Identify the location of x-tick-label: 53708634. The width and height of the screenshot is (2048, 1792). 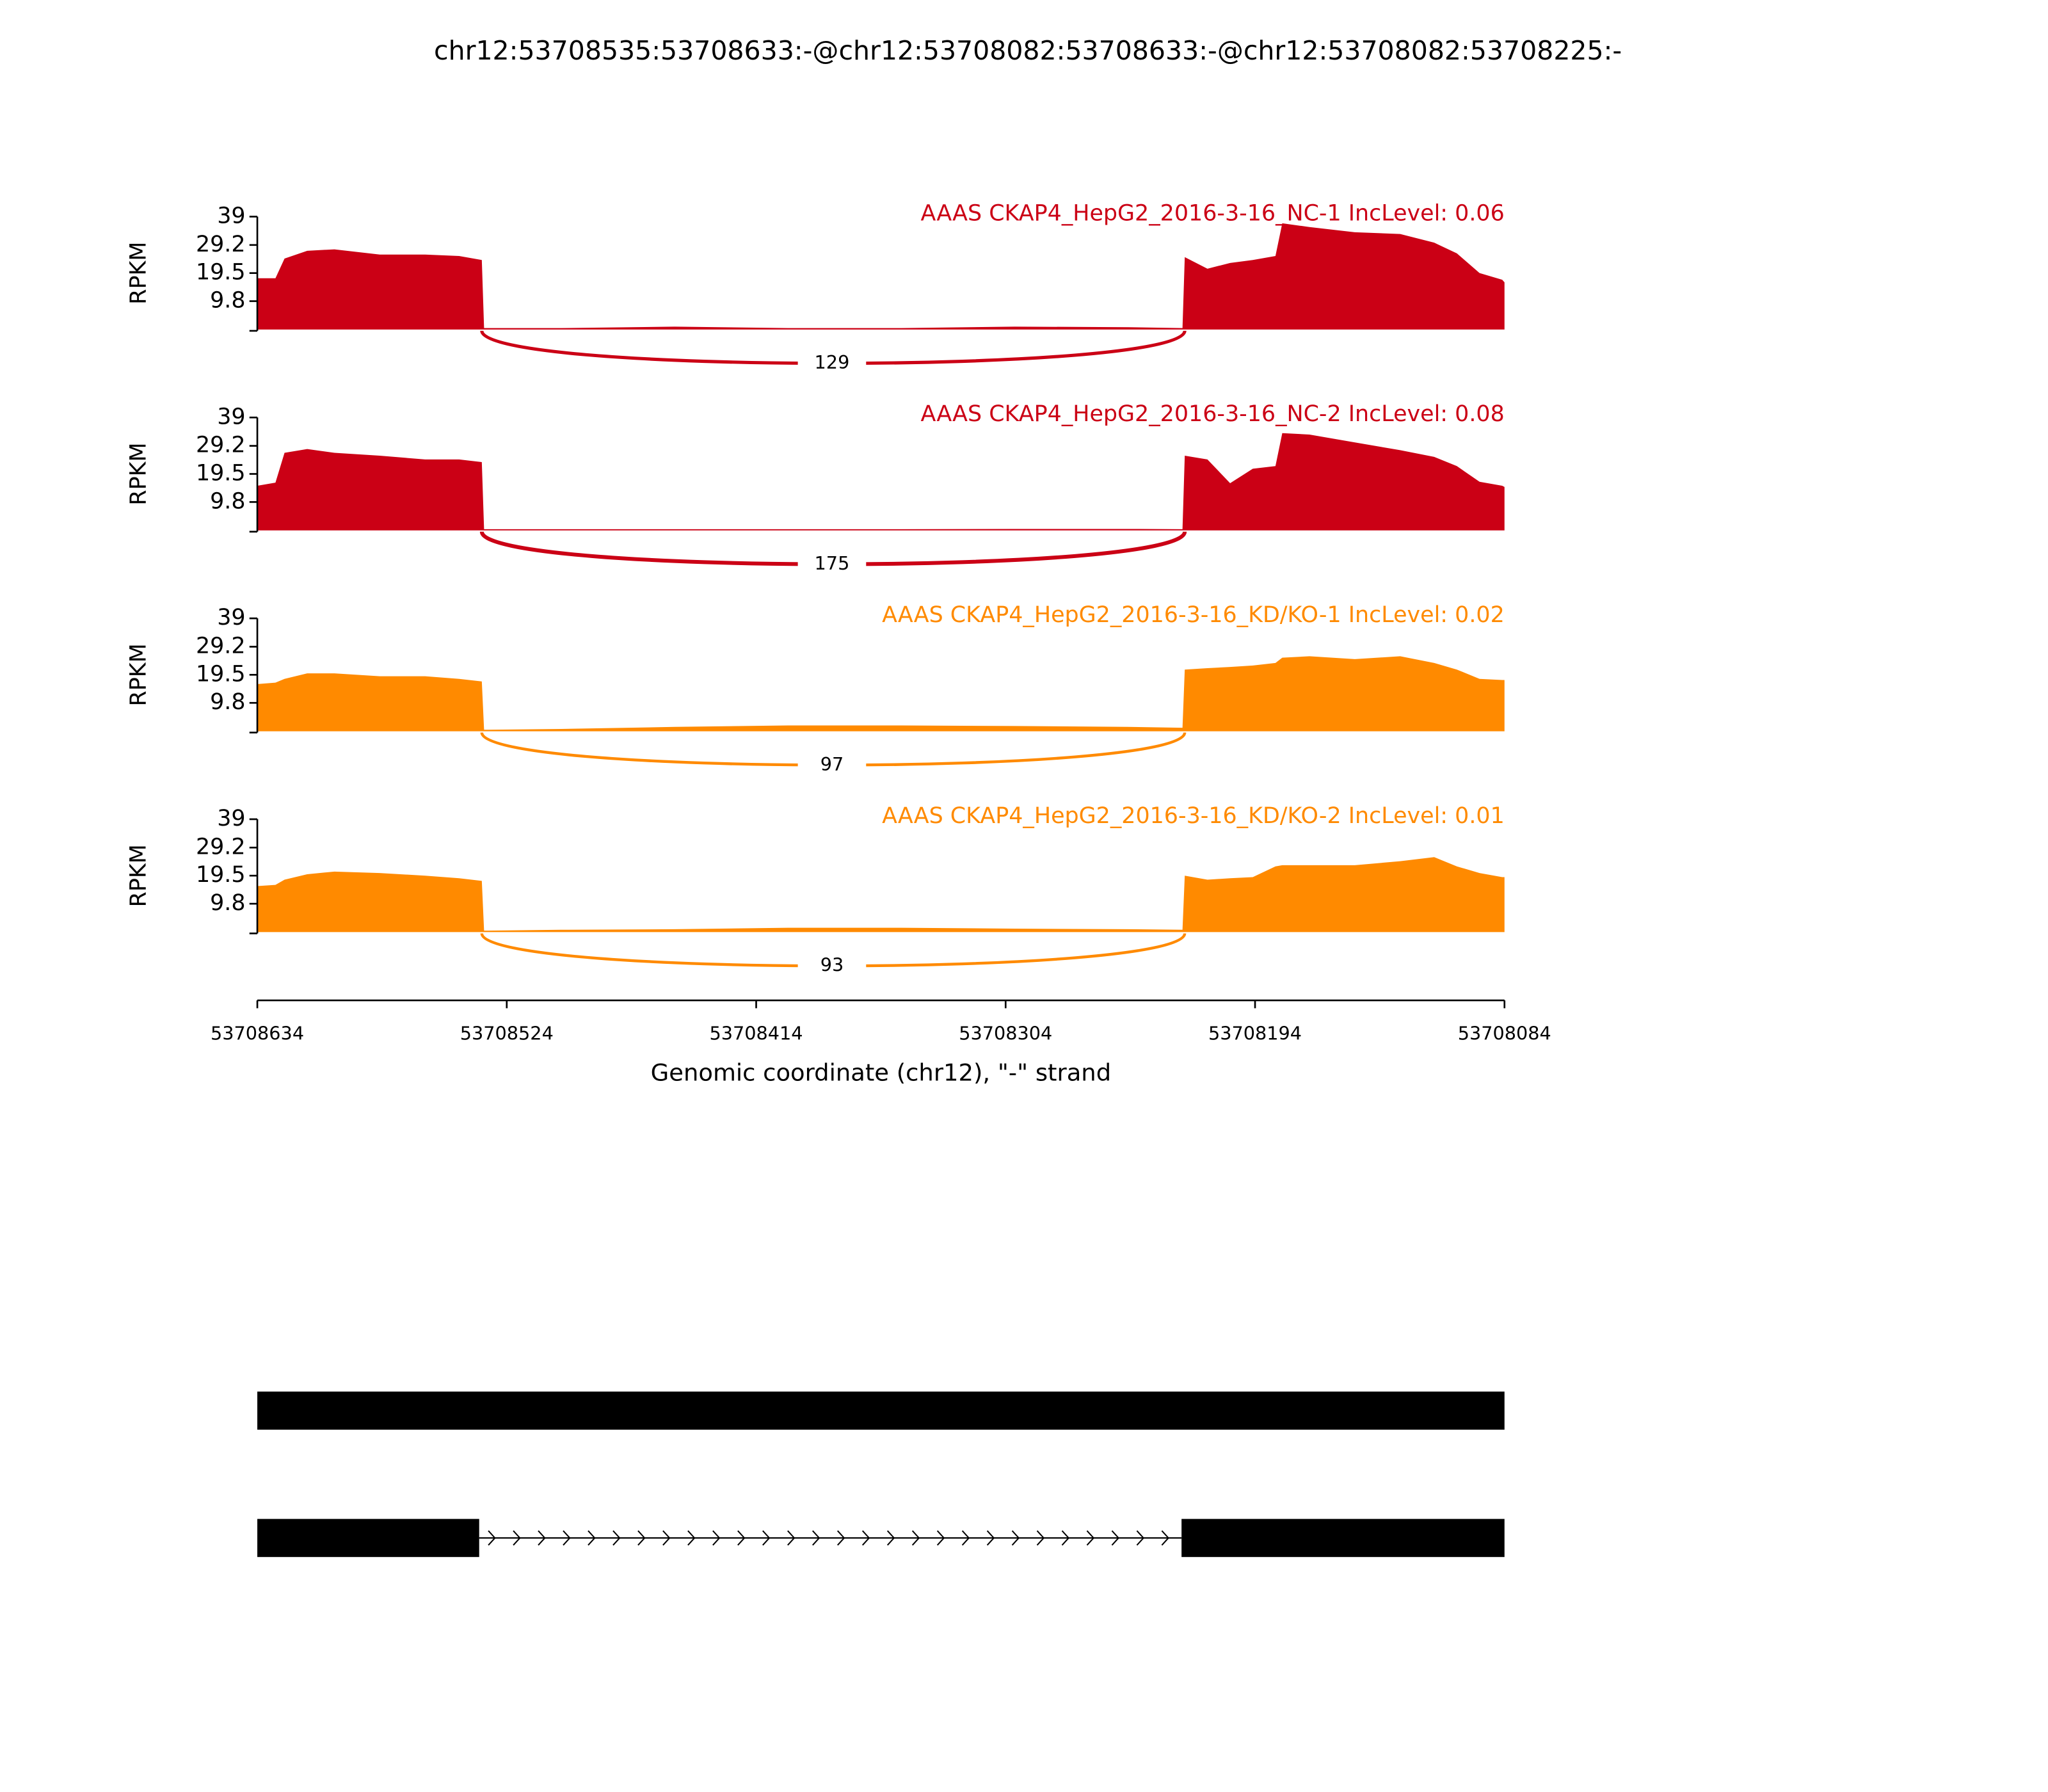
(257, 1033).